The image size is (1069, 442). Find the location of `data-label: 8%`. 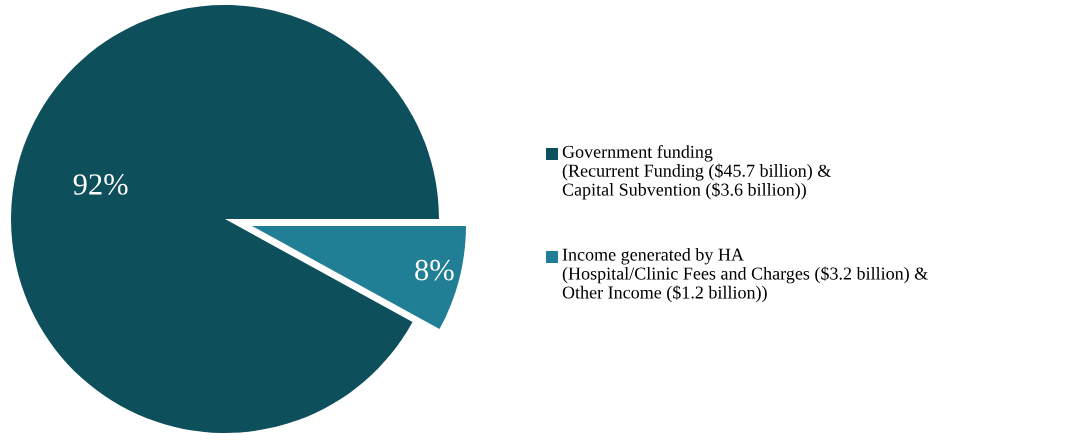

data-label: 8% is located at coordinates (434, 270).